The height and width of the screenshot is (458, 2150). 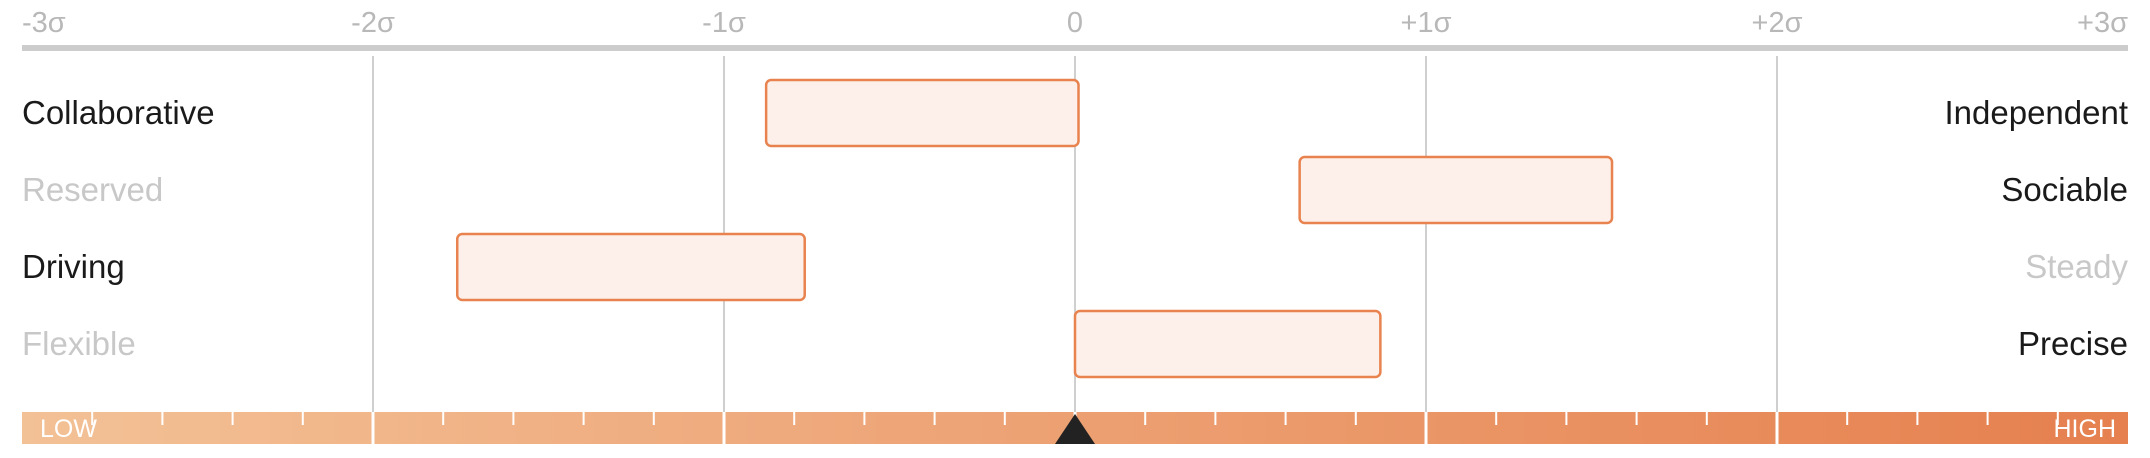 What do you see at coordinates (2076, 266) in the screenshot?
I see `right-trait-label: Steady` at bounding box center [2076, 266].